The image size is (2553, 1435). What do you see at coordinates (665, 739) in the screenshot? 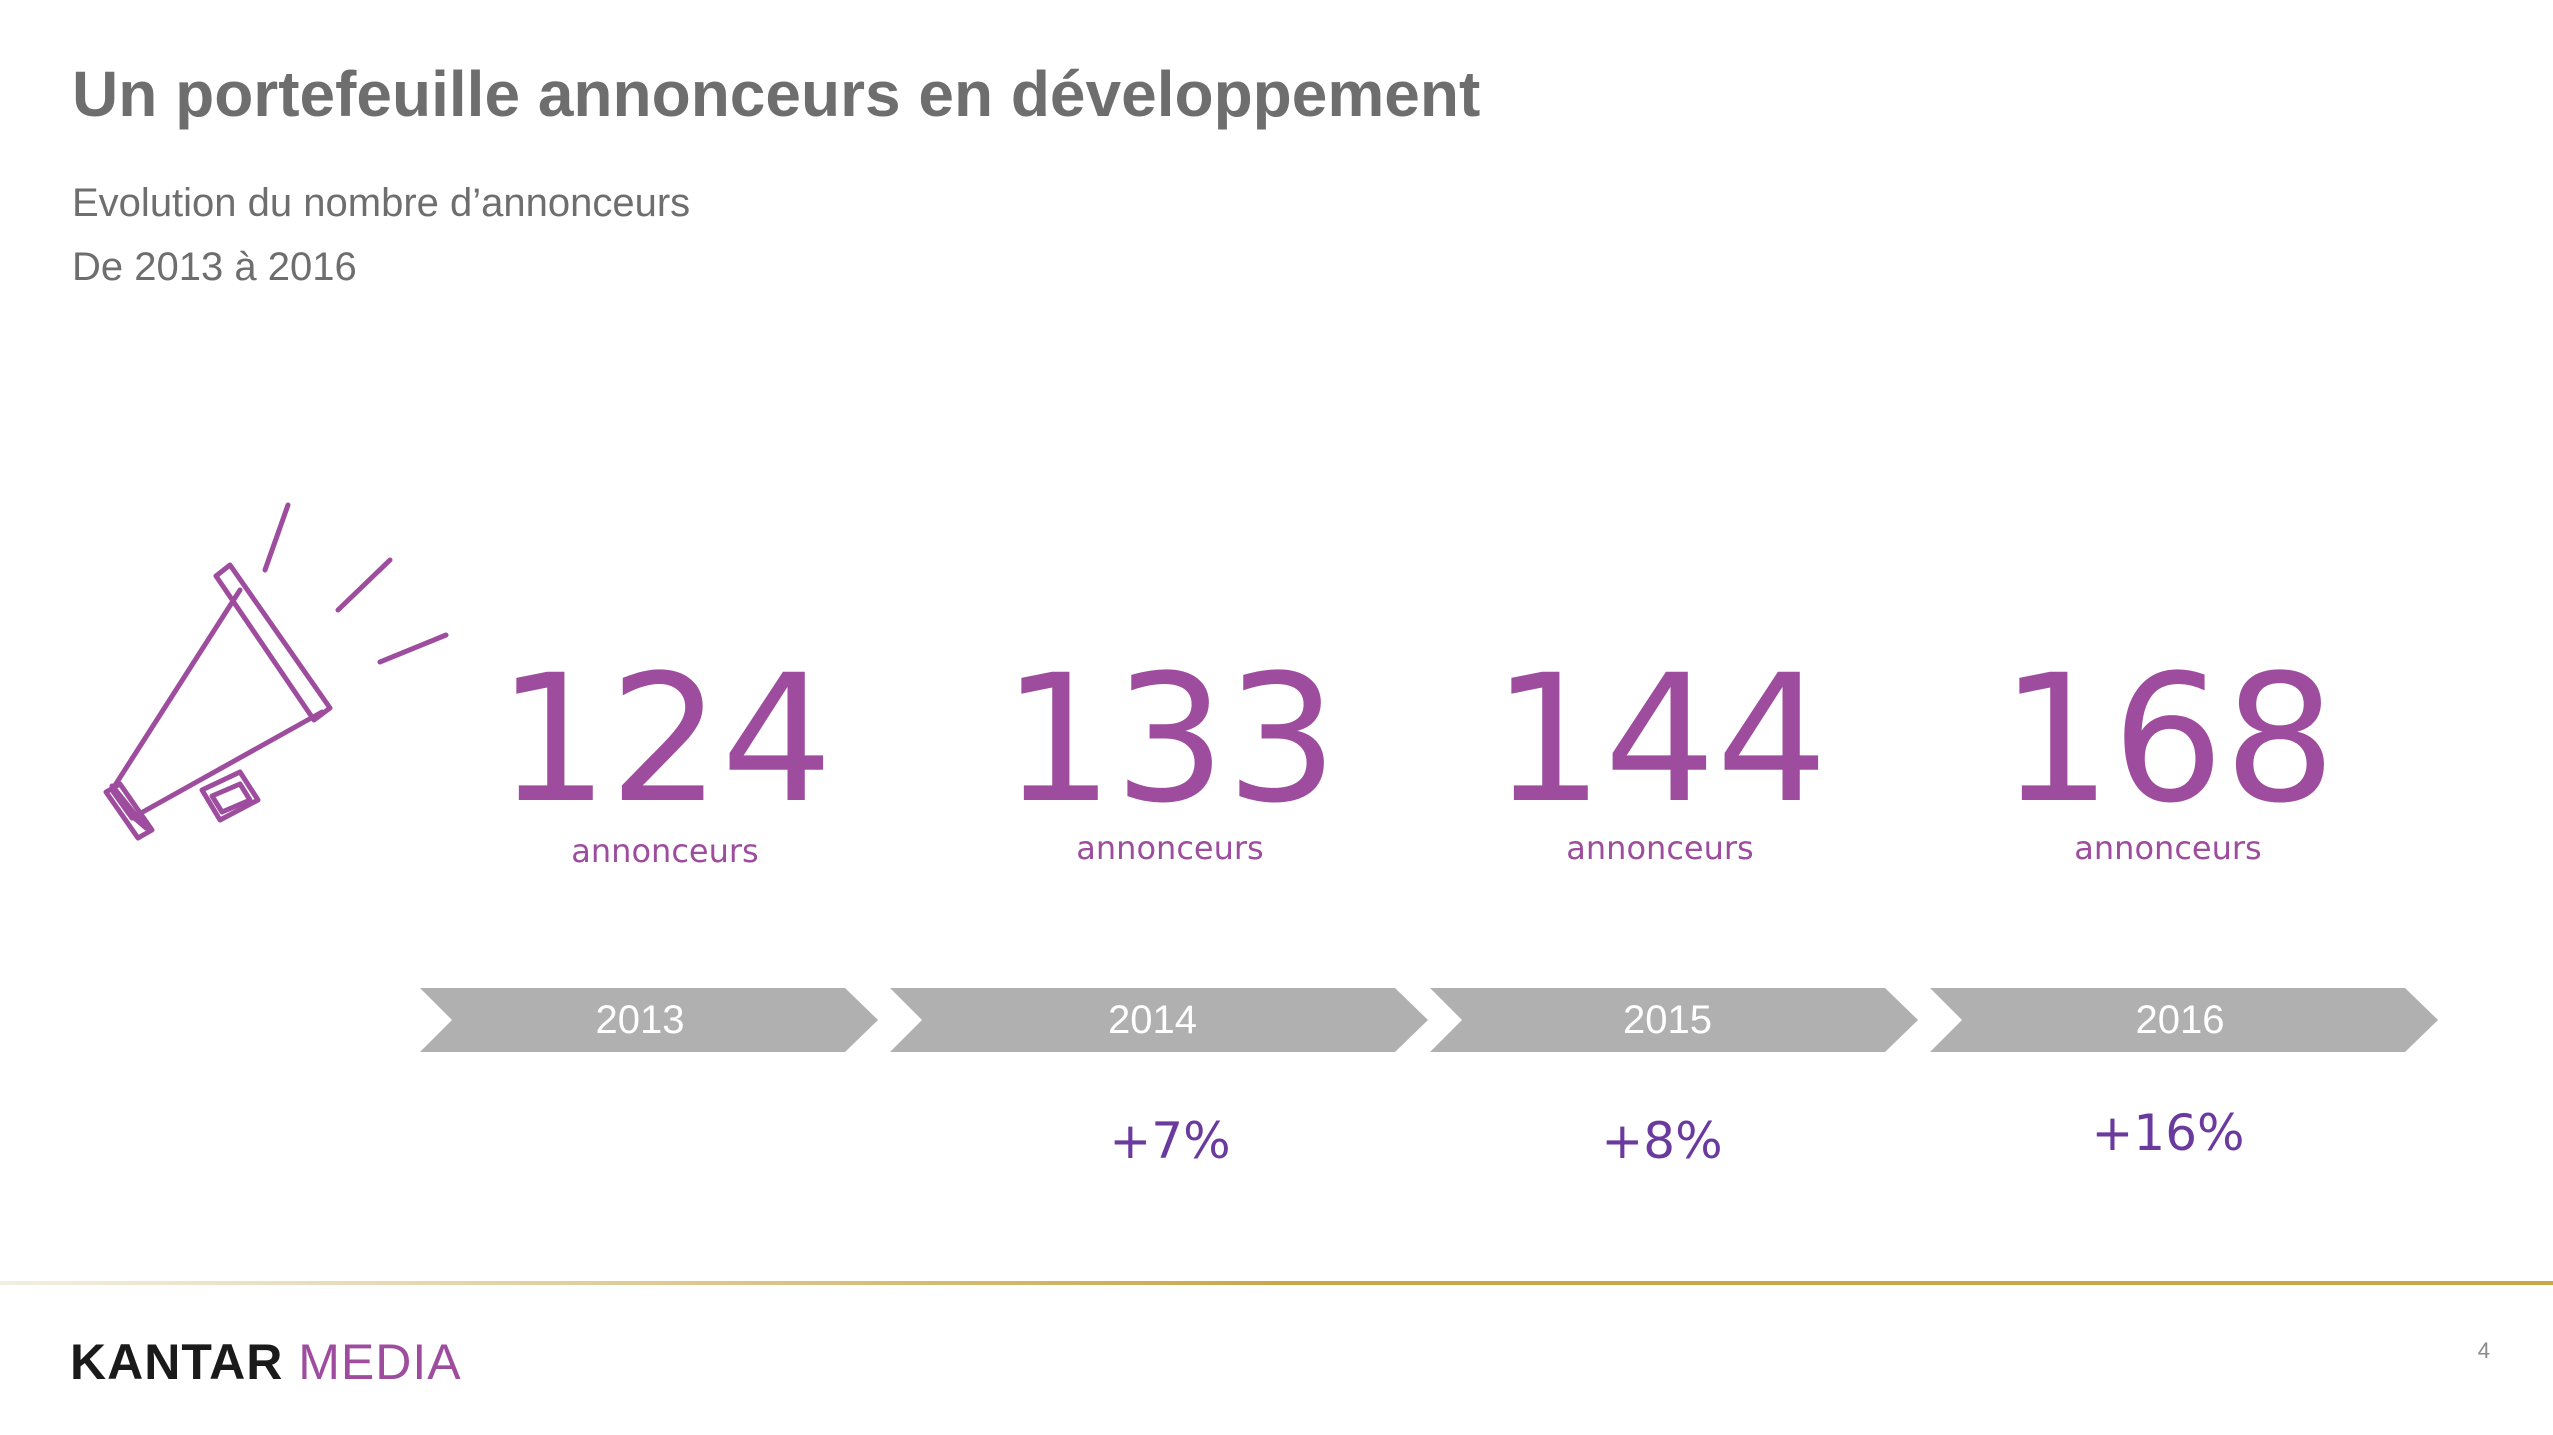
I see `stat-value: 124` at bounding box center [665, 739].